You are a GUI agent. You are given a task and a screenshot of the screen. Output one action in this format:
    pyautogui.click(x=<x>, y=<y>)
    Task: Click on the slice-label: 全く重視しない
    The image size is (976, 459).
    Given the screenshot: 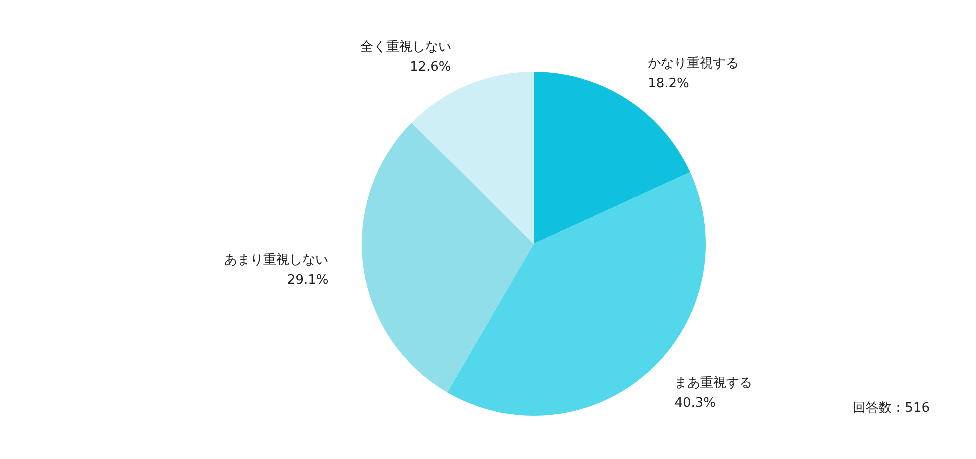 What is the action you would take?
    pyautogui.click(x=406, y=48)
    